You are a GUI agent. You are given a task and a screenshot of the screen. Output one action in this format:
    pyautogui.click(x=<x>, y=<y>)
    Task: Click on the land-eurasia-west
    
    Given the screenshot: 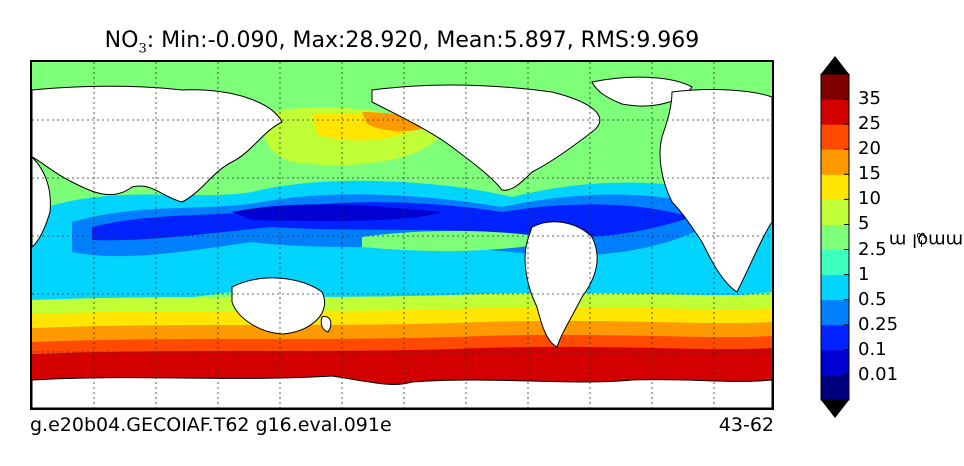 What is the action you would take?
    pyautogui.click(x=157, y=144)
    